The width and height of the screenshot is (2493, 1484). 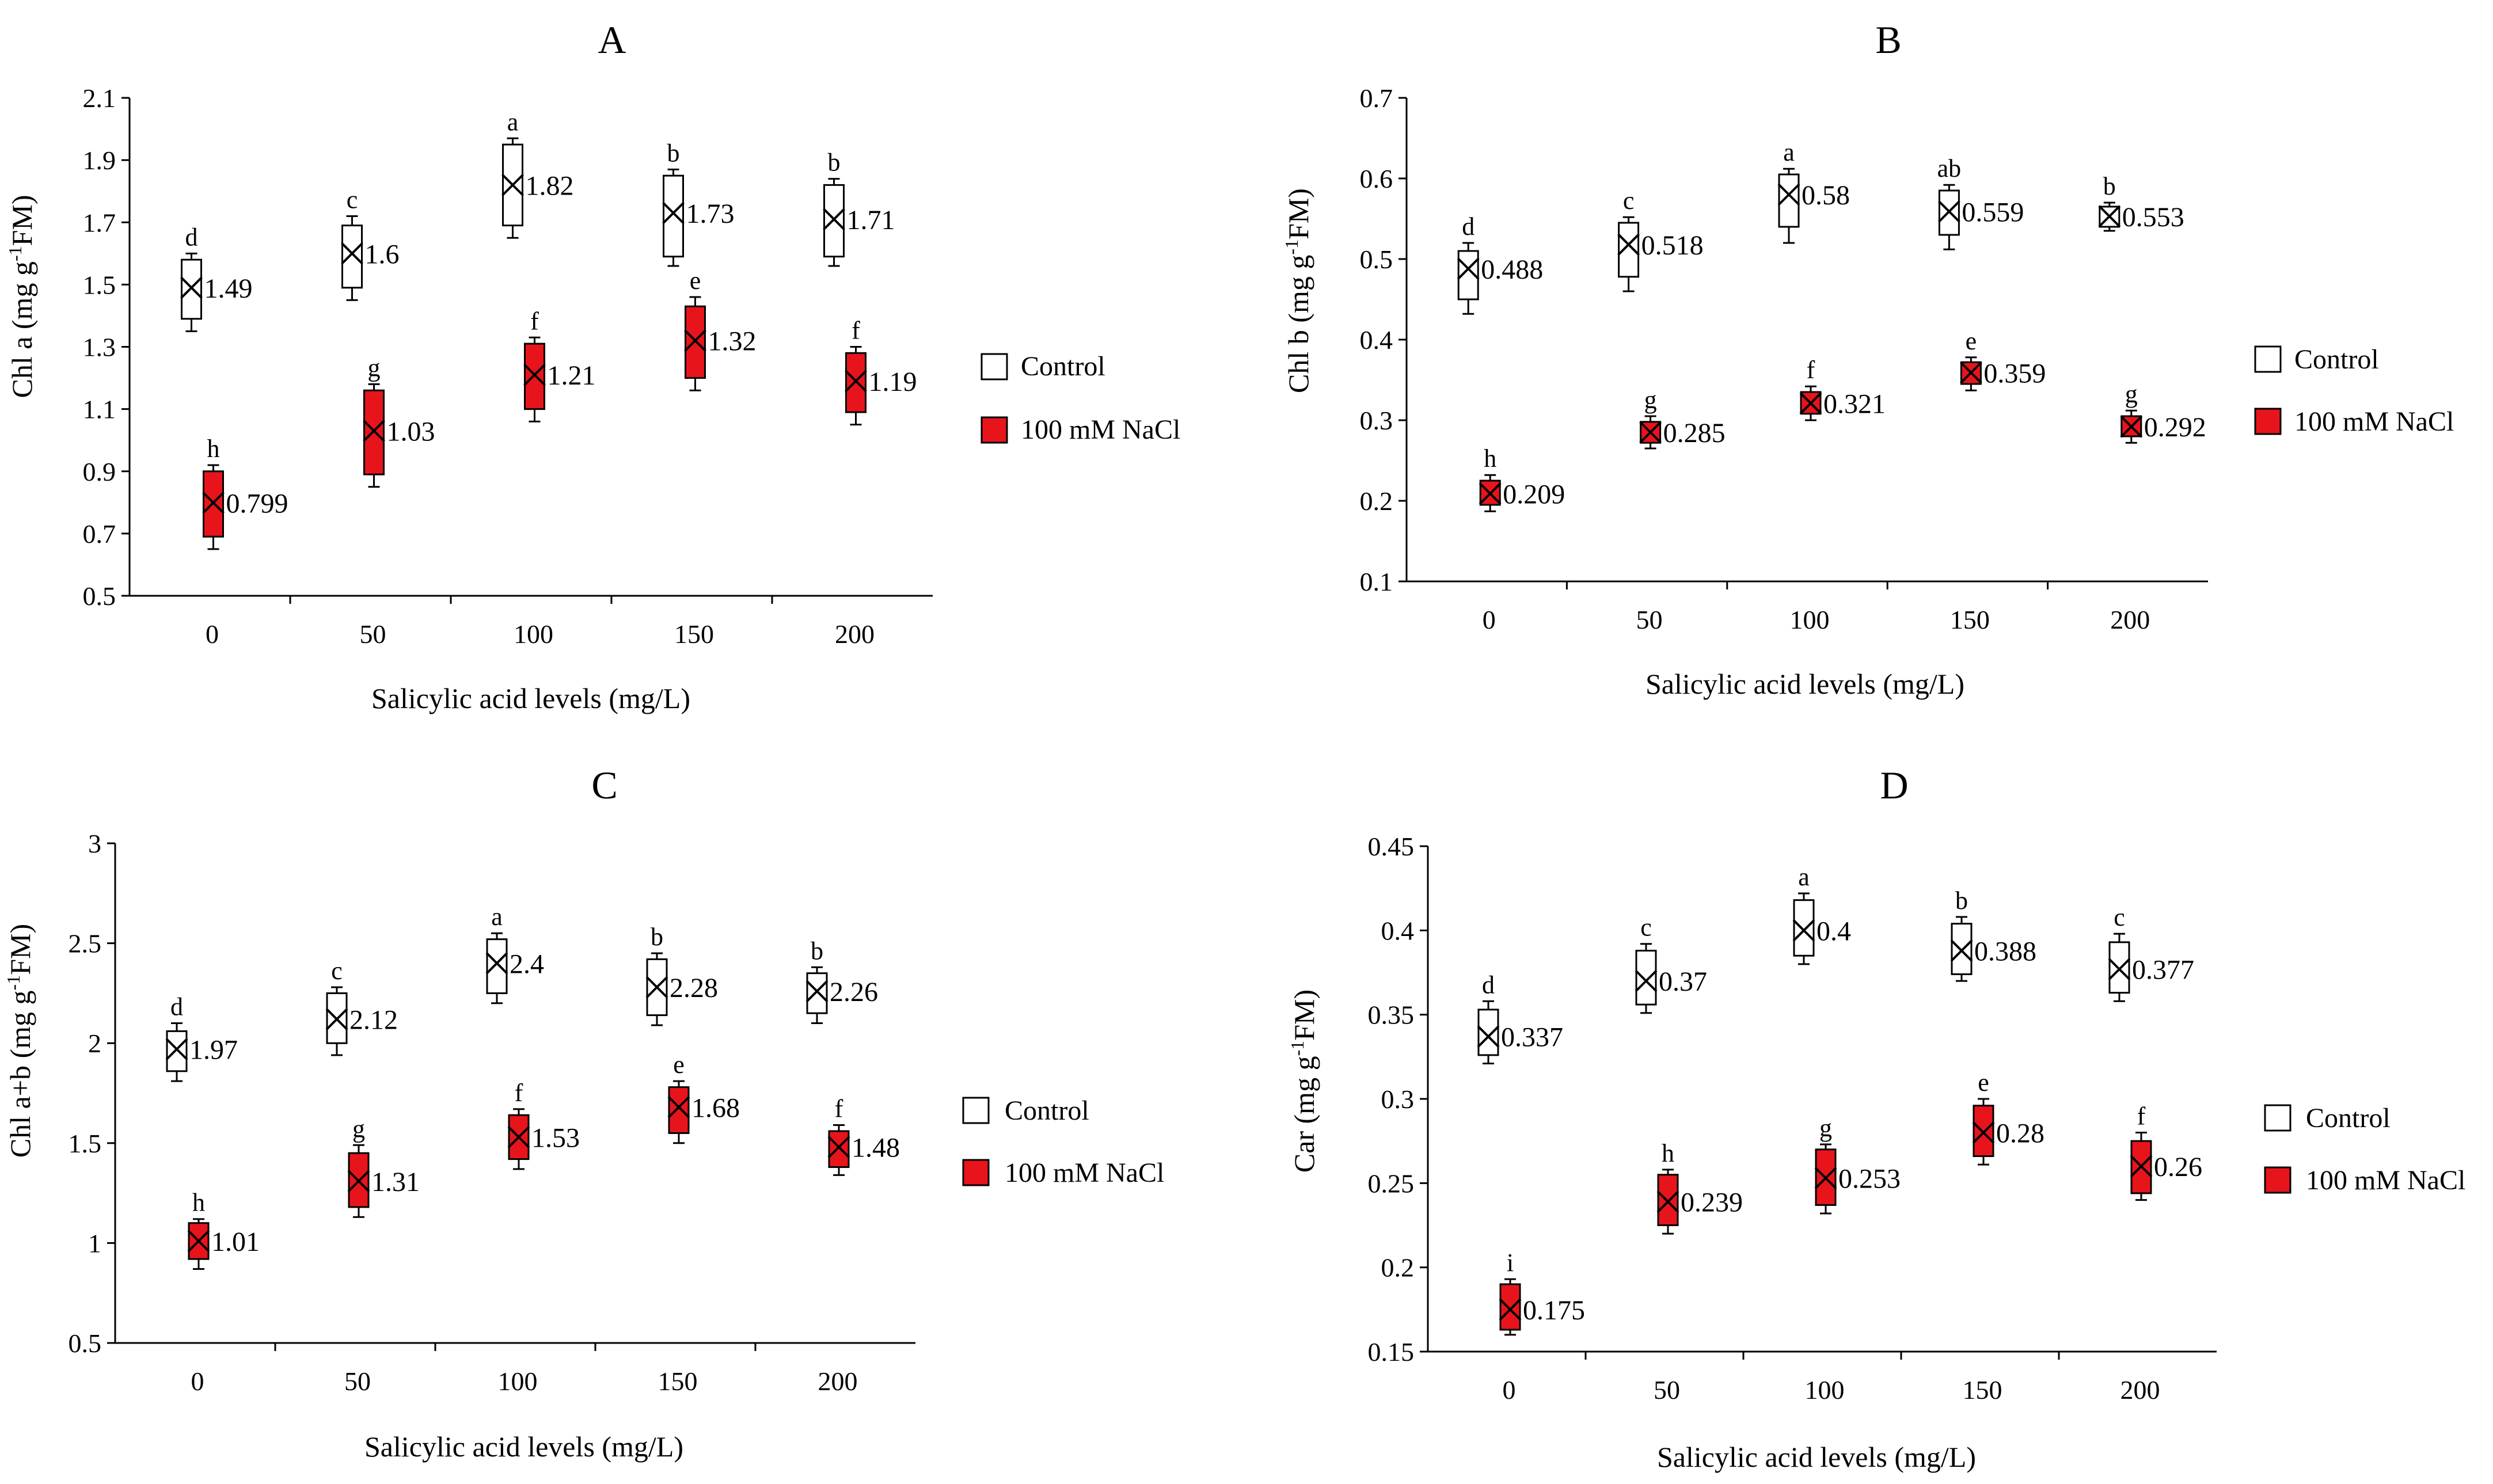 I want to click on legend-label-control: Control, so click(x=2348, y=1118).